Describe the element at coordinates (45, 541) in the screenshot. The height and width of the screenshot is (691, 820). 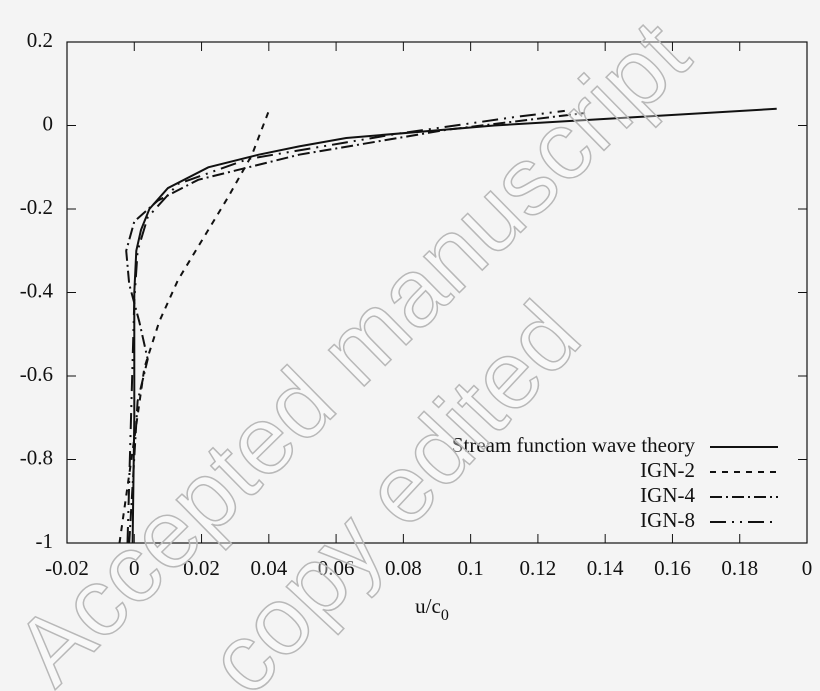
I see `y-tick-label: -1` at that location.